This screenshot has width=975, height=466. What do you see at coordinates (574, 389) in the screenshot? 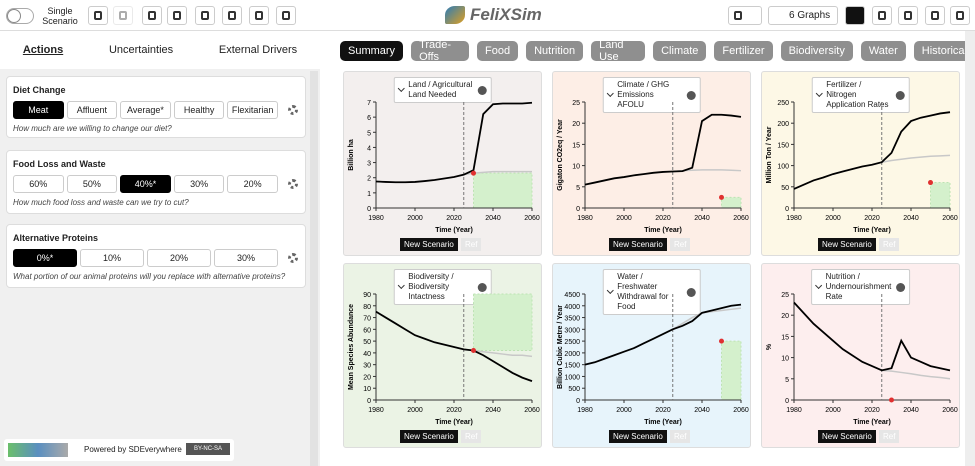
I see `y-tick-label: 500` at bounding box center [574, 389].